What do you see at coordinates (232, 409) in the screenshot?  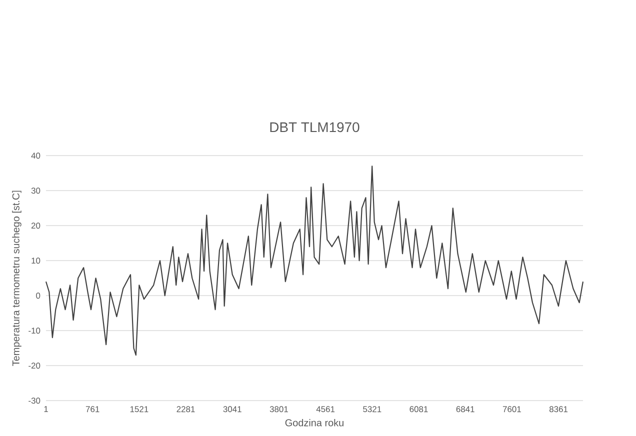 I see `x-tick-label: 3041` at bounding box center [232, 409].